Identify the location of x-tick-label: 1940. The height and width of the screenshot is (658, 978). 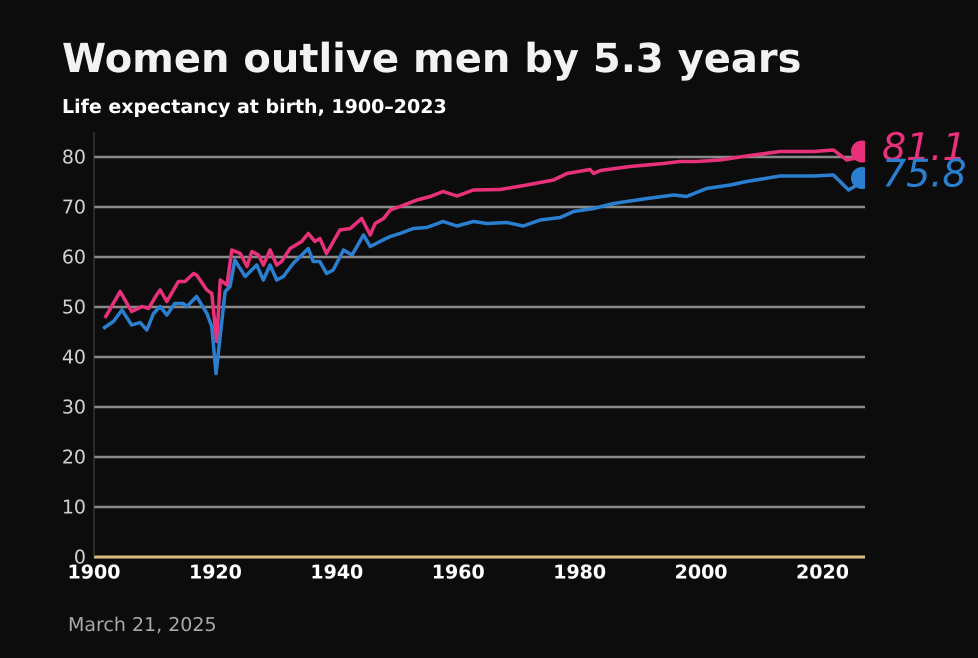
(337, 572).